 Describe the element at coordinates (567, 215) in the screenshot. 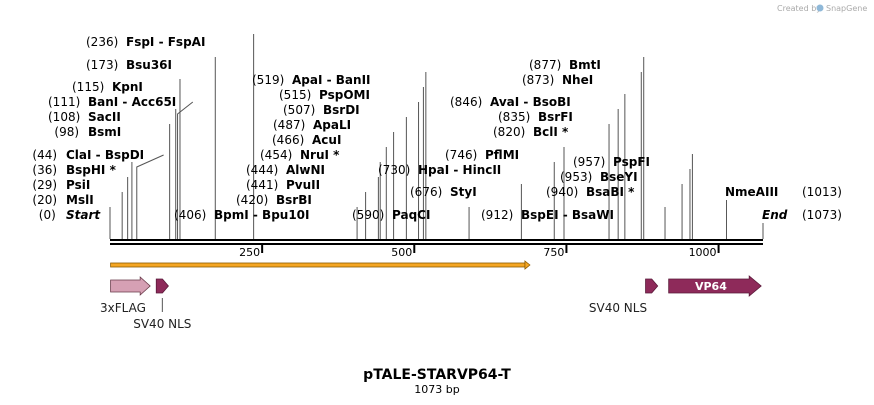

I see `site-name: BspEI - BsaWI` at that location.